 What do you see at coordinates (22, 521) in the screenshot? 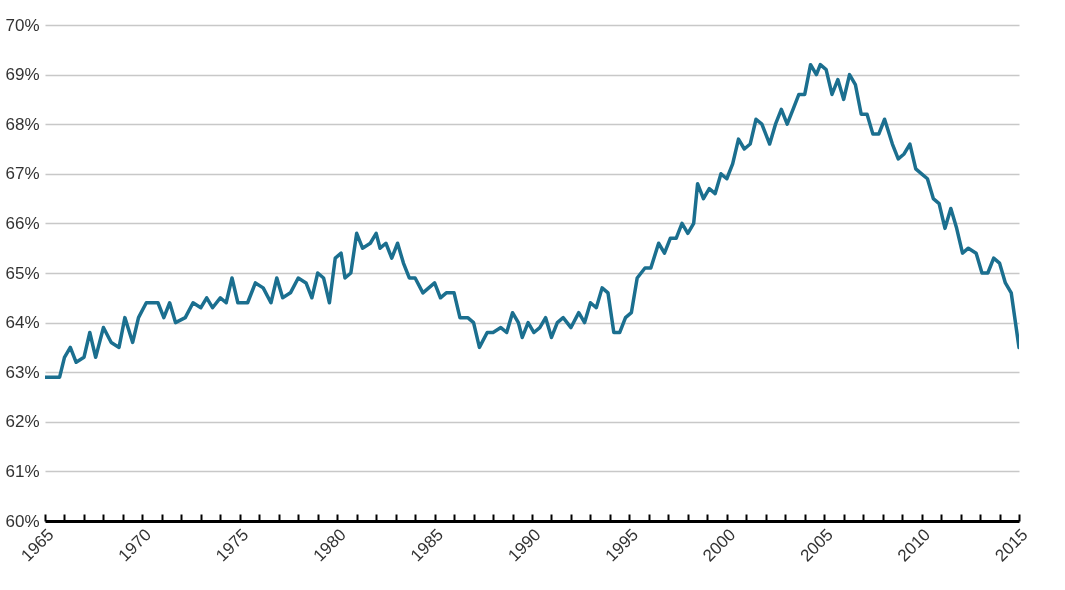
I see `y-tick-label: 60%` at bounding box center [22, 521].